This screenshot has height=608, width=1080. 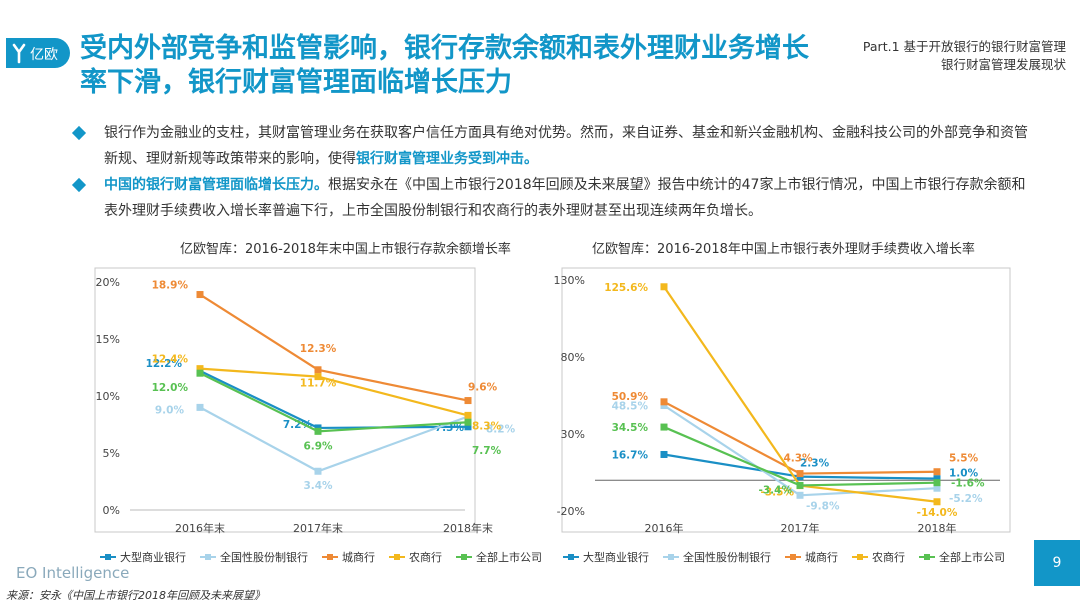 I want to click on x-tick-label: 2016年末, so click(x=200, y=528).